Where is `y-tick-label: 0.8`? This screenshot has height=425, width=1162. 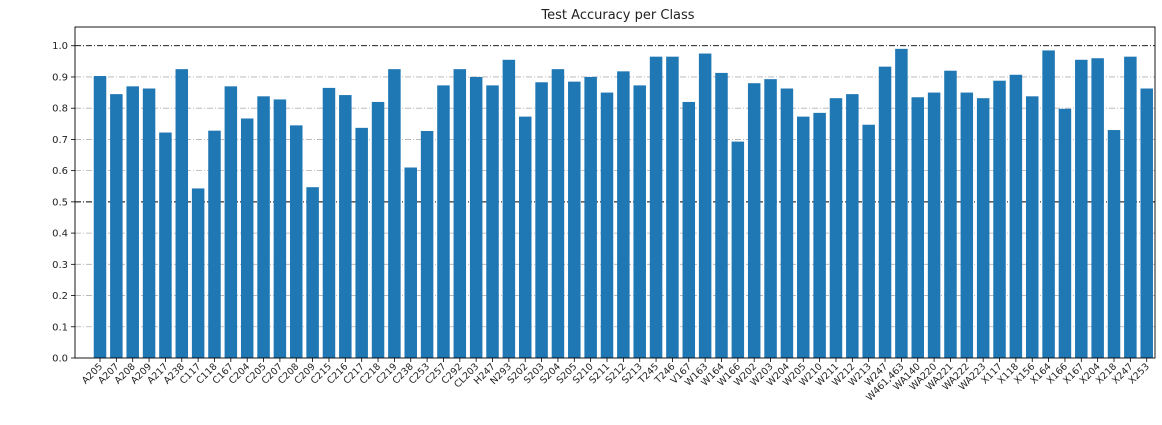
y-tick-label: 0.8 is located at coordinates (60, 109).